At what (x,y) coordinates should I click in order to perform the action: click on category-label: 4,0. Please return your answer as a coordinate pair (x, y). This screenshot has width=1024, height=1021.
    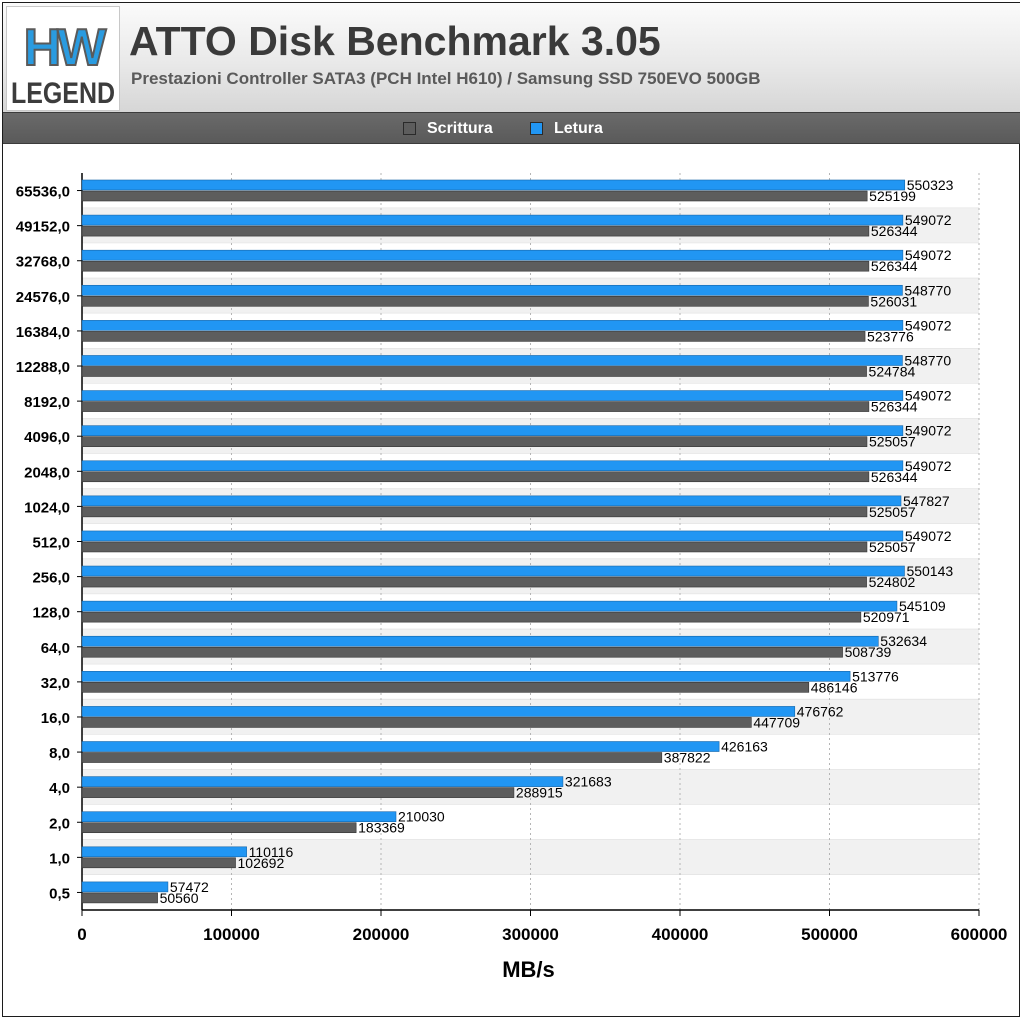
    Looking at the image, I should click on (59, 788).